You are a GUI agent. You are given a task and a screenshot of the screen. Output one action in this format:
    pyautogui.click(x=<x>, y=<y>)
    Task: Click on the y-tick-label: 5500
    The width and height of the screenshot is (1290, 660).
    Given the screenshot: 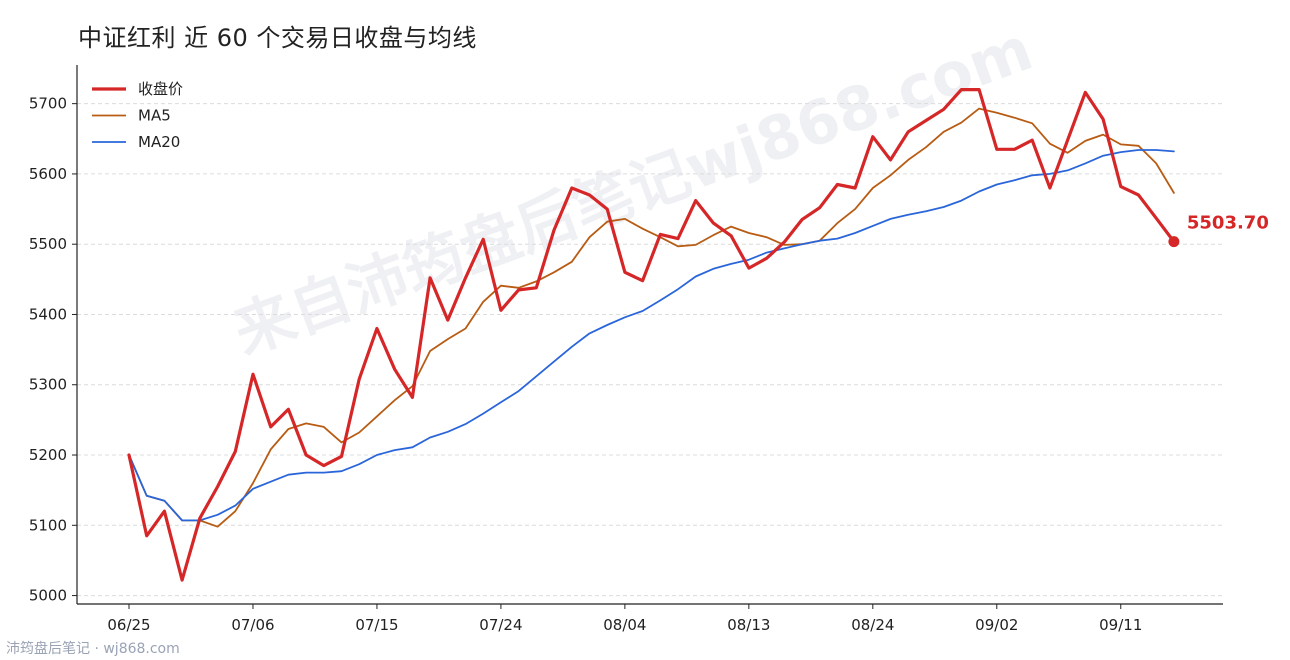 What is the action you would take?
    pyautogui.click(x=48, y=244)
    